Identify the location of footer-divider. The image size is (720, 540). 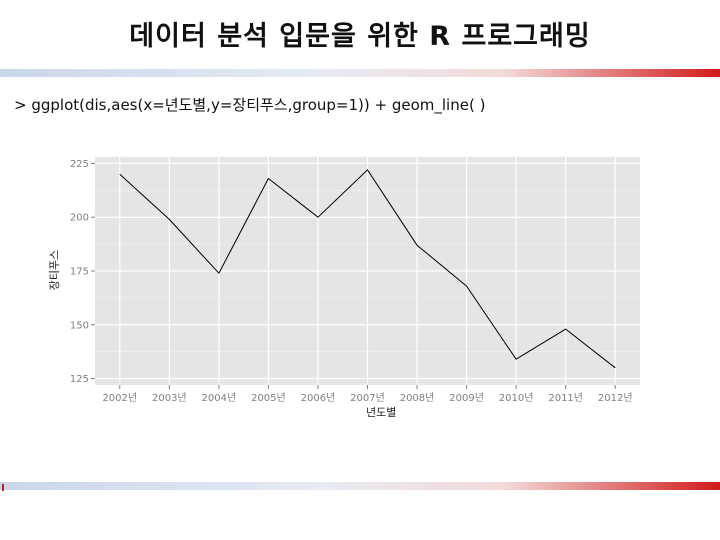
(360, 486).